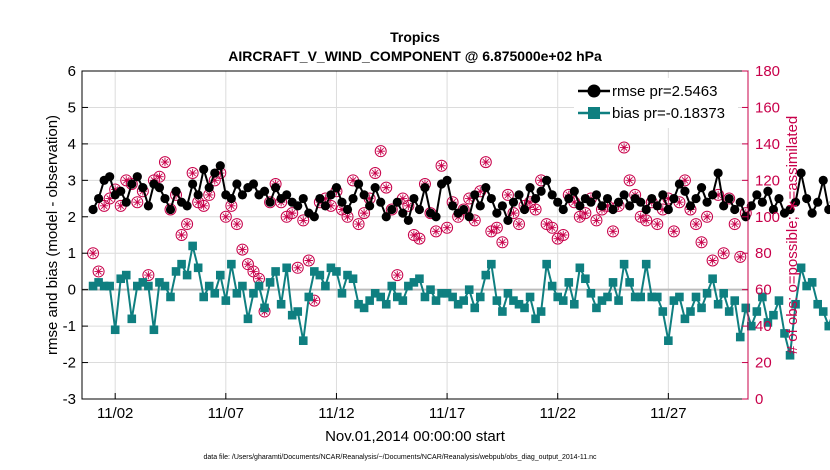 The image size is (830, 470). I want to click on y-axis-label-left: rmse and bias (model - observation), so click(52, 235).